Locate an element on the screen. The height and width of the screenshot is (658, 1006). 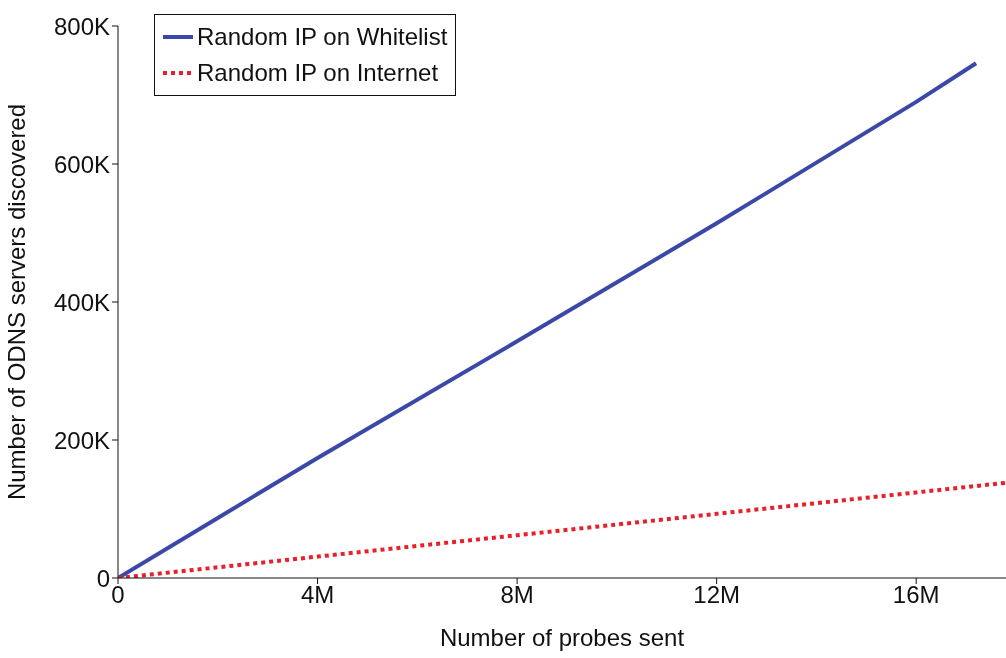
legend-label: Random IP on Whitelist is located at coordinates (322, 37).